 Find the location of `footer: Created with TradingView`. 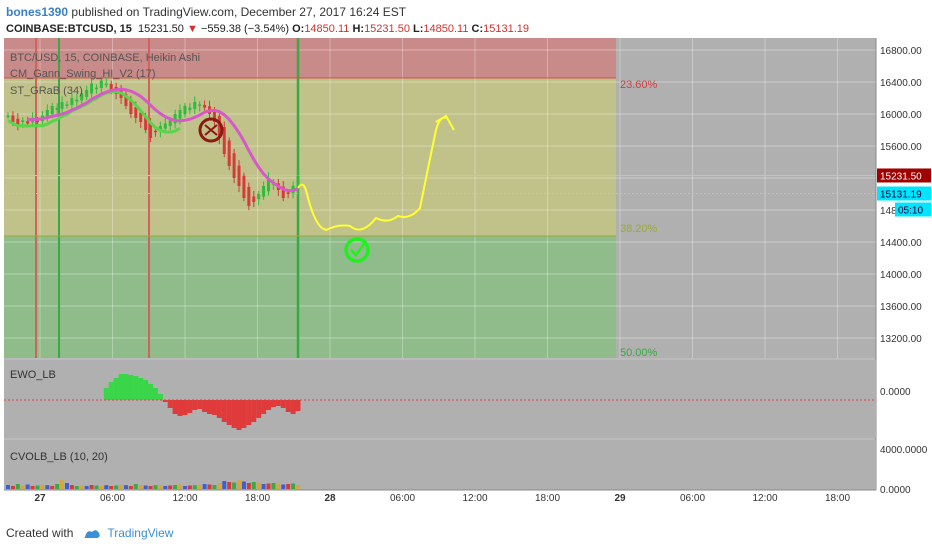

footer: Created with TradingView is located at coordinates (89, 533).